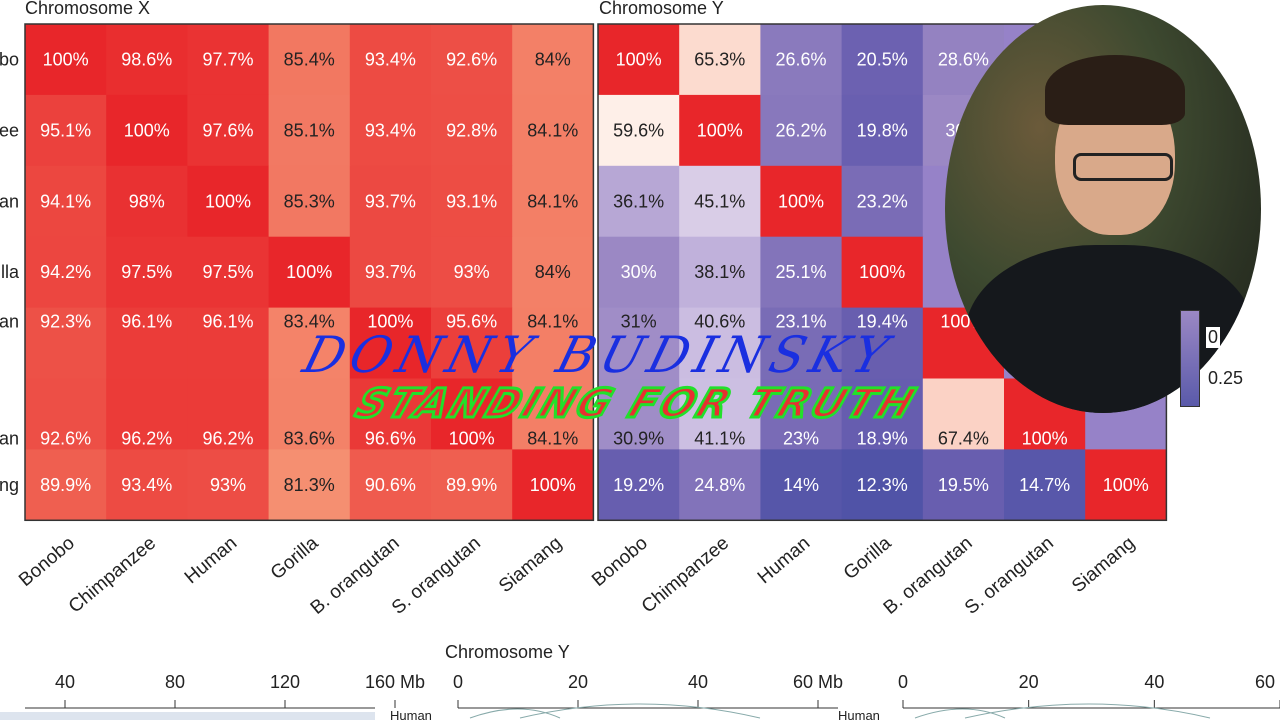  I want to click on cell-value: 19.4%, so click(882, 322).